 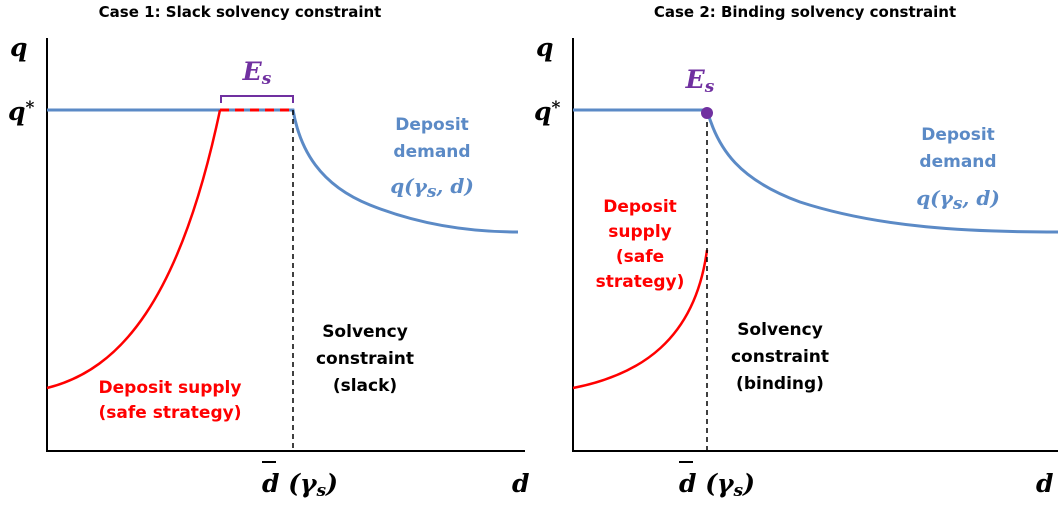 What do you see at coordinates (707, 113) in the screenshot?
I see `equilibrium-point` at bounding box center [707, 113].